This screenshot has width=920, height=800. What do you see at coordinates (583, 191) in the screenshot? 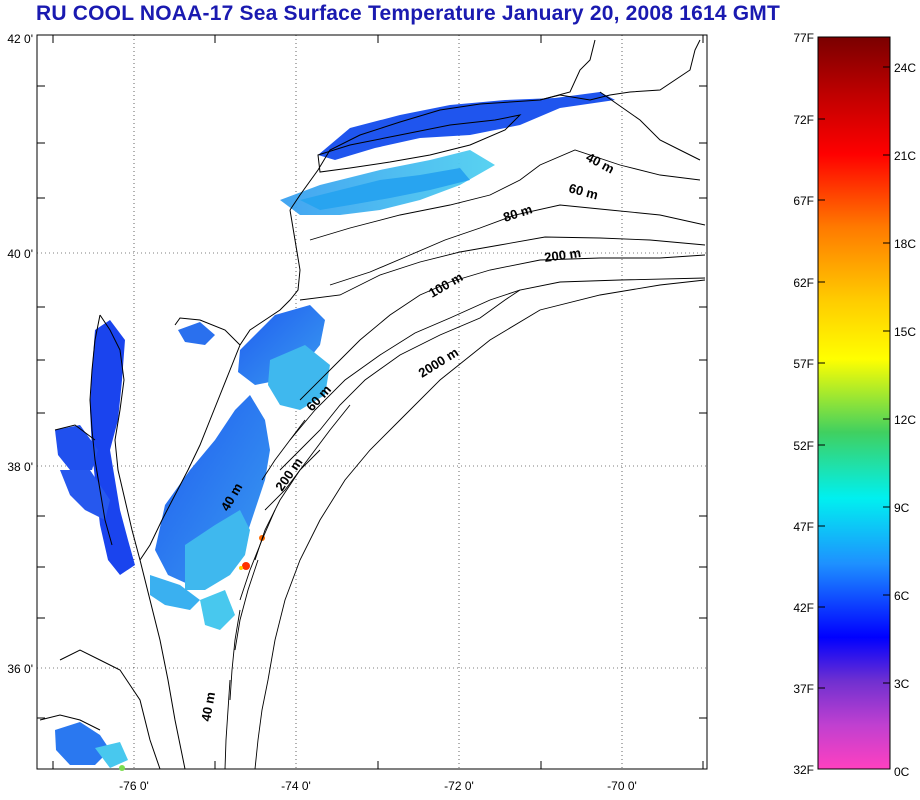
I see `contour-label: 60 m` at bounding box center [583, 191].